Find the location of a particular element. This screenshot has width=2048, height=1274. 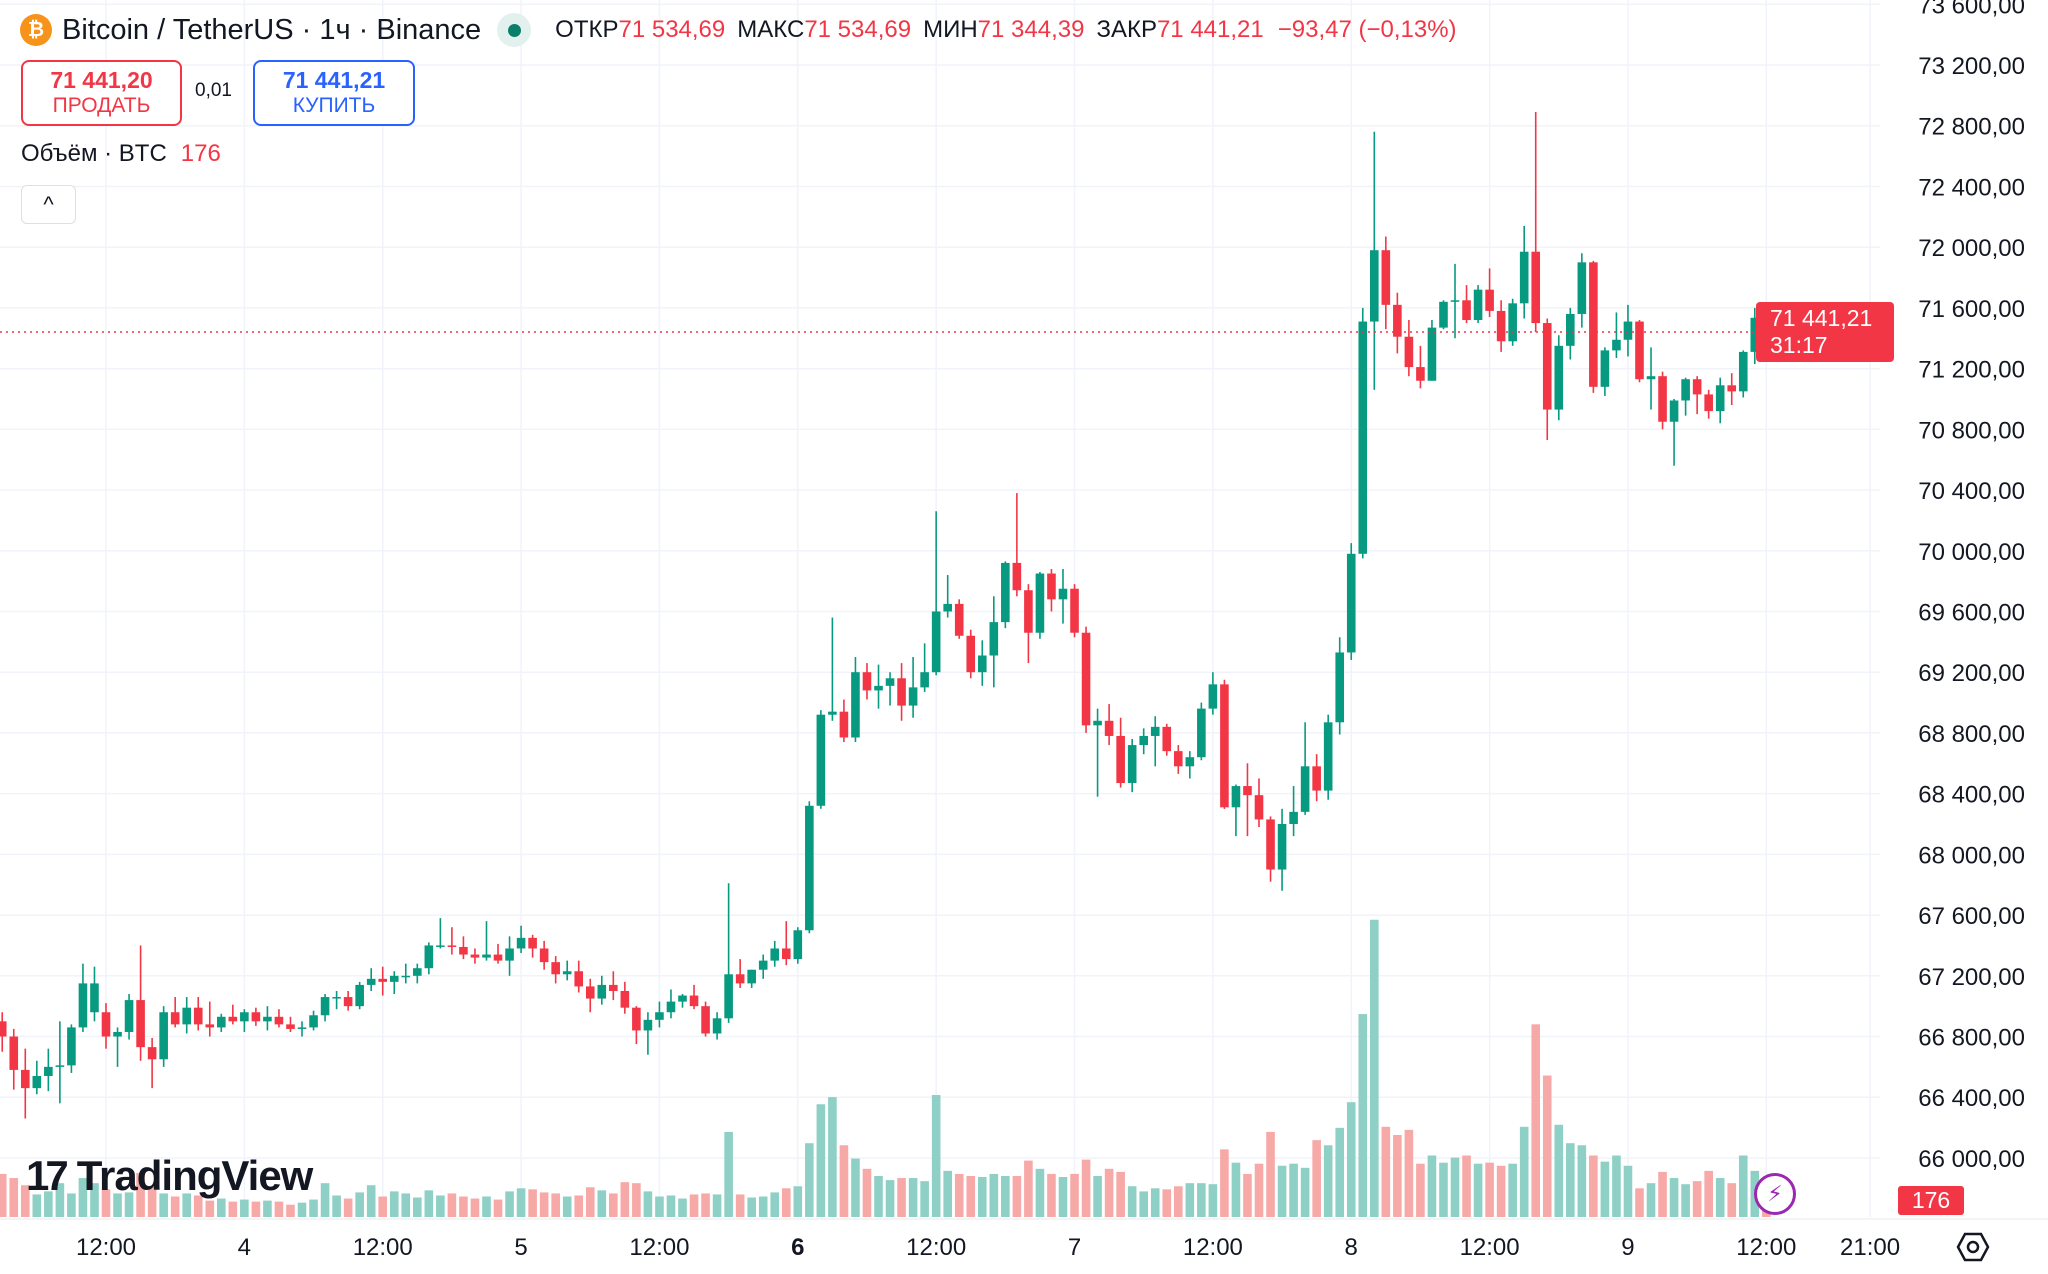

time-axis-label: 21:00 is located at coordinates (1870, 1247).